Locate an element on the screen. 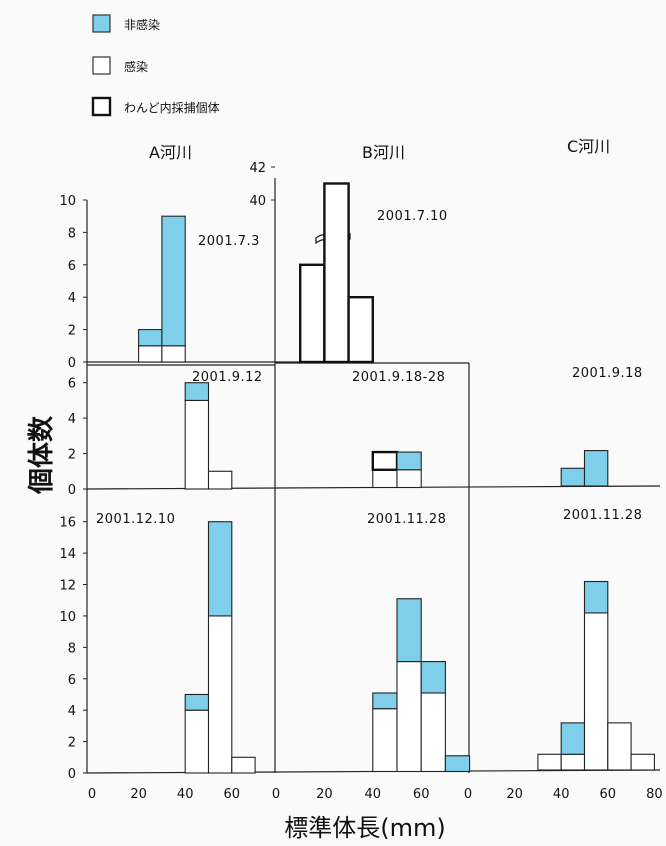 This screenshot has width=666, height=846. x-axis-title: 標準体長(mm) is located at coordinates (364, 828).